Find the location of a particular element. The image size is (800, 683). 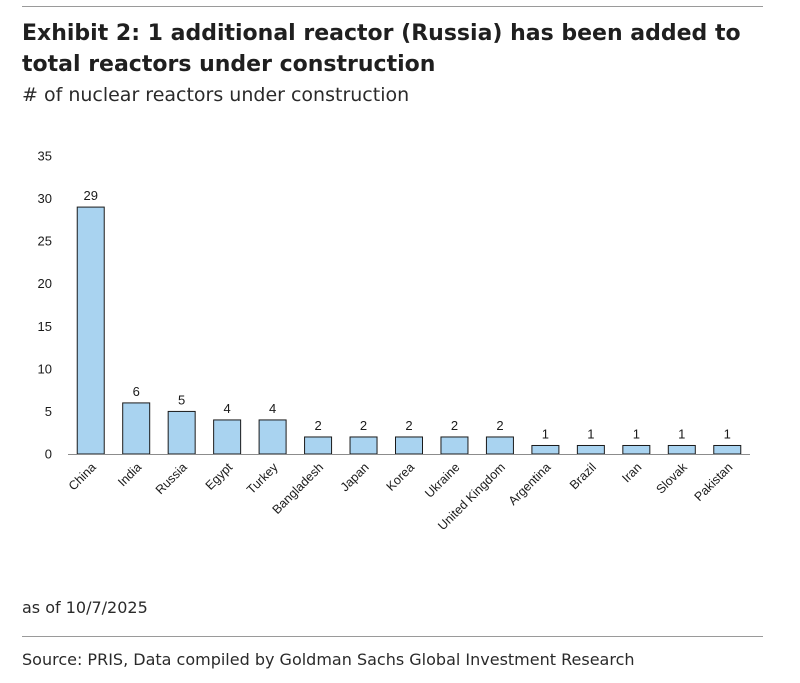

x-tick-label: Iran is located at coordinates (631, 472).